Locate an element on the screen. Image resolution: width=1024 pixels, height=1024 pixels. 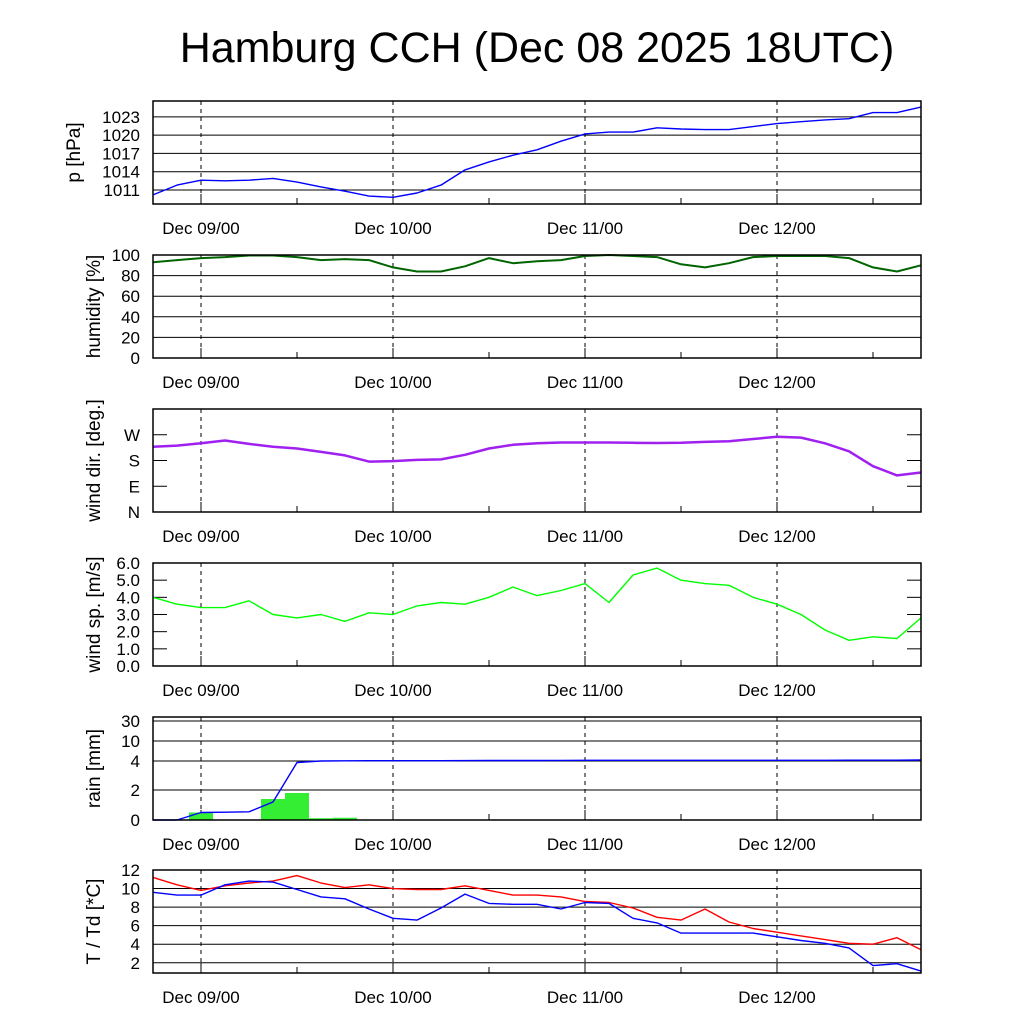
y-tick-label: 8 is located at coordinates (135, 907).